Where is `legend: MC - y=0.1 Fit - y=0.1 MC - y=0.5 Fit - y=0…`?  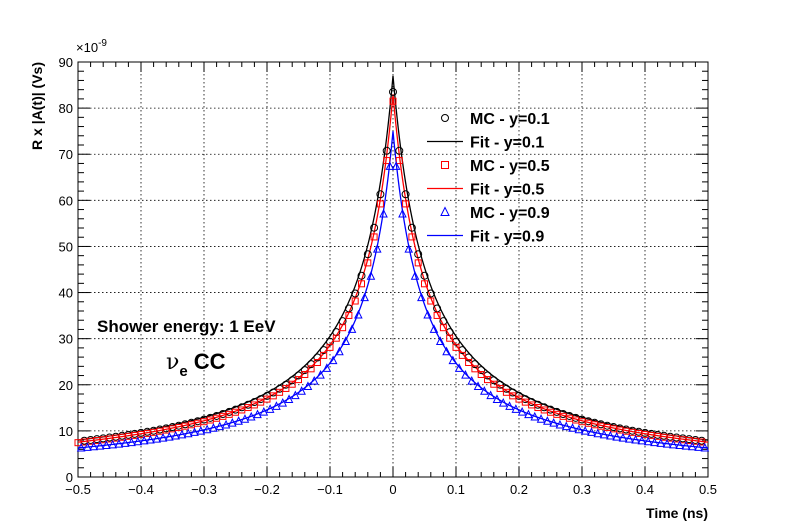
legend: MC - y=0.1 Fit - y=0.1 MC - y=0.5 Fit - y=0… is located at coordinates (488, 178).